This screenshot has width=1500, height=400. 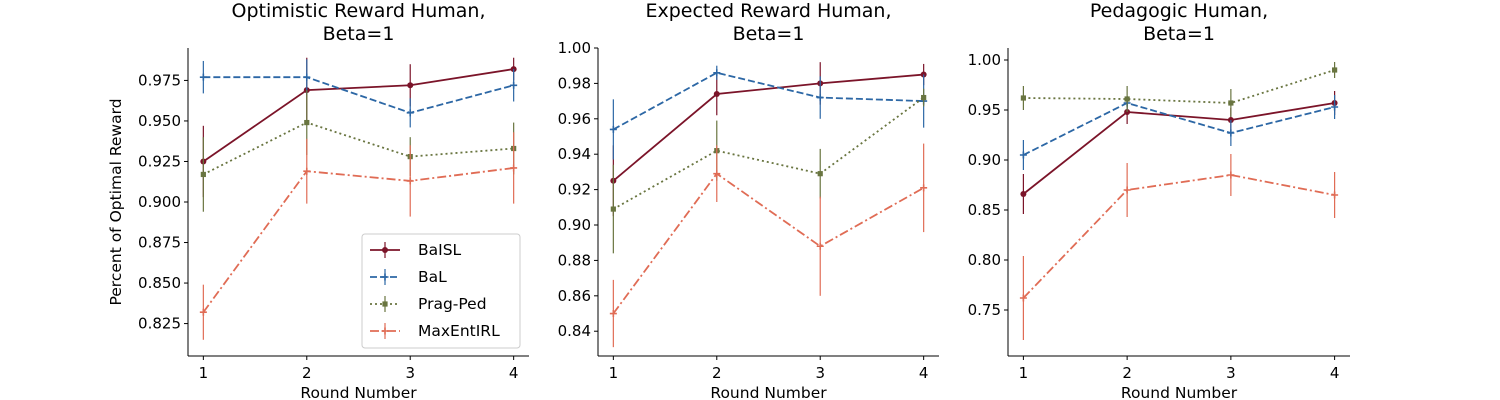 I want to click on legend-entry: Prag-Ped, so click(x=428, y=304).